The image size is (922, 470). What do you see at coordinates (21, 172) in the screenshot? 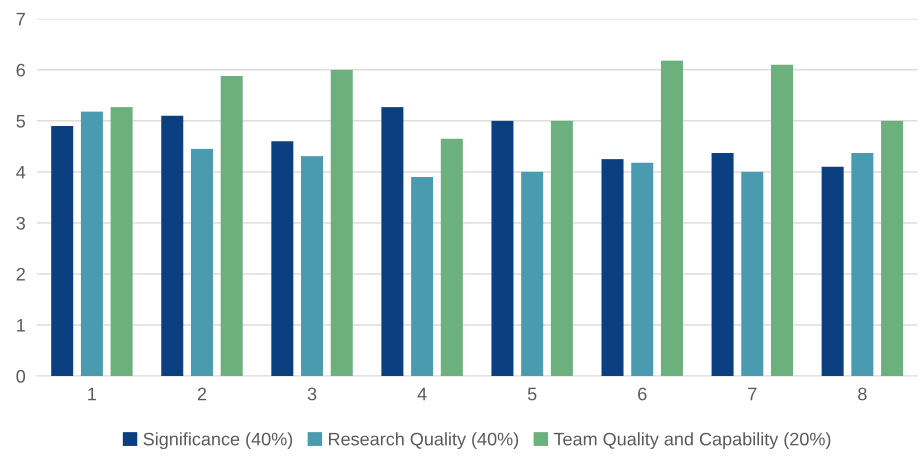
I see `y-tick-label: 4` at bounding box center [21, 172].